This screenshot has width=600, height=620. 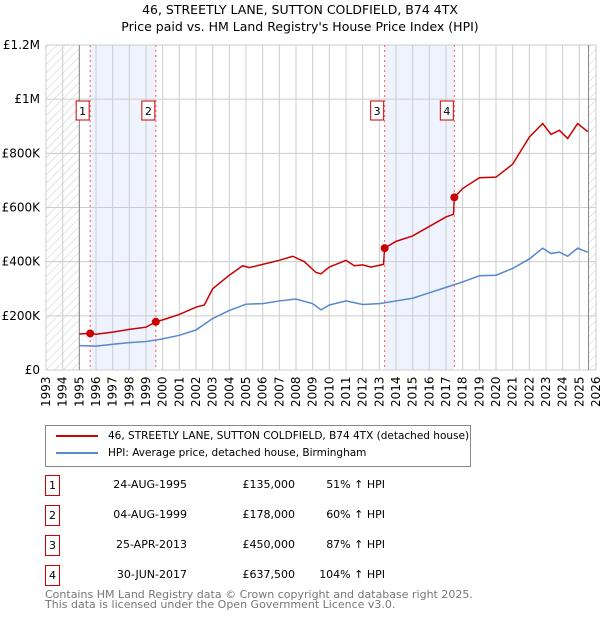 I want to click on sale-label: 4, so click(x=446, y=111).